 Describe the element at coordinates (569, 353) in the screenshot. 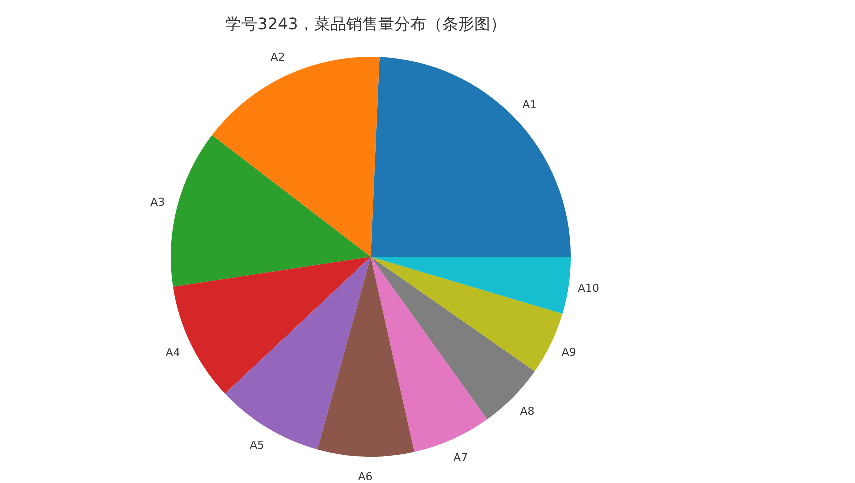

I see `slice-label: A9` at that location.